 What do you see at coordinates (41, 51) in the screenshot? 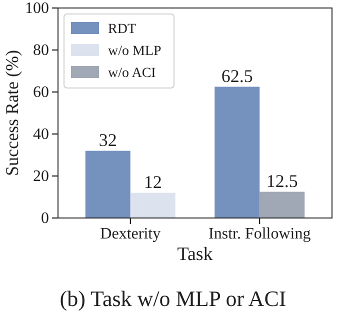
I see `y-tick-label: 80` at bounding box center [41, 51].